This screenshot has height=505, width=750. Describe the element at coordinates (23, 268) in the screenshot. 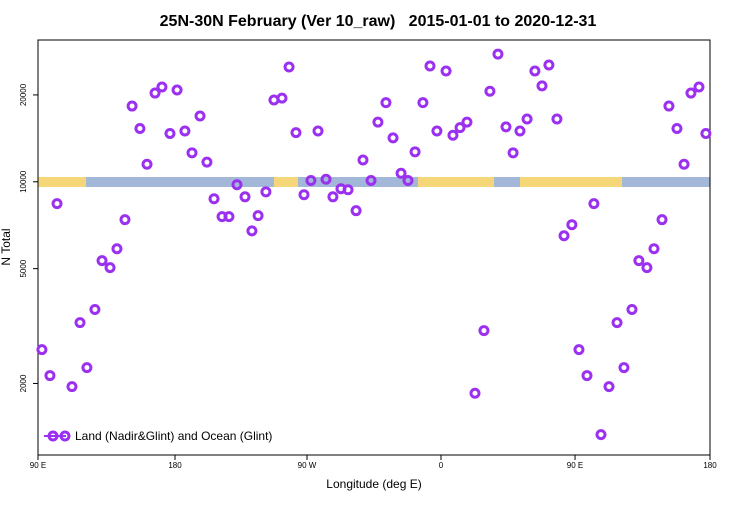

I see `y-tick-label: 5000` at that location.